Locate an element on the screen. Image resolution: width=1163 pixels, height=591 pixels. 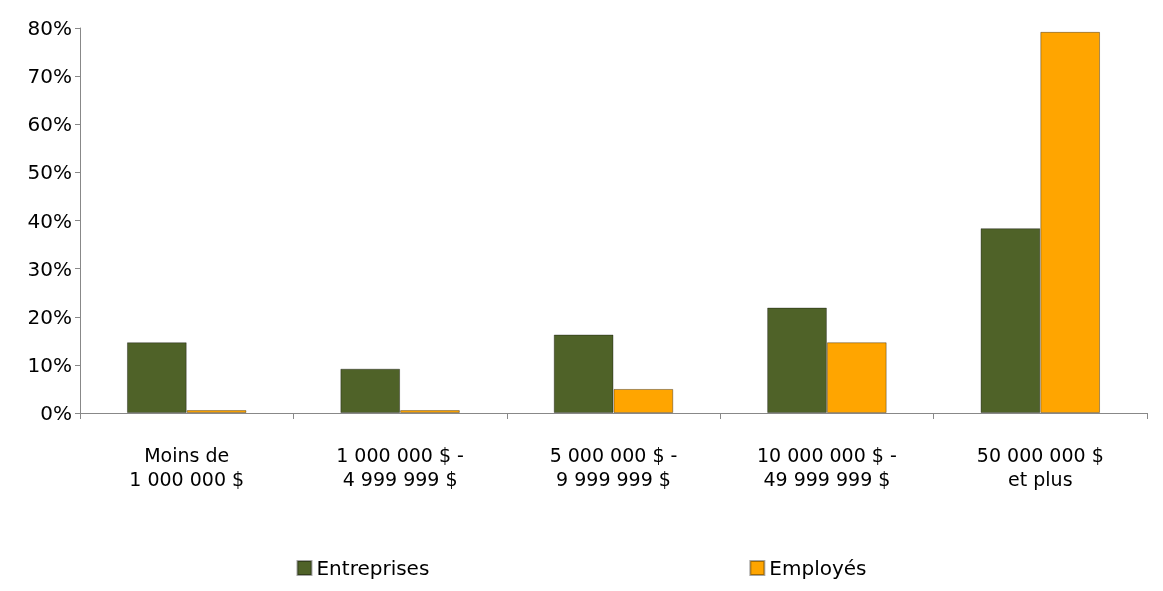
y-tick-label: 40% is located at coordinates (49, 220).